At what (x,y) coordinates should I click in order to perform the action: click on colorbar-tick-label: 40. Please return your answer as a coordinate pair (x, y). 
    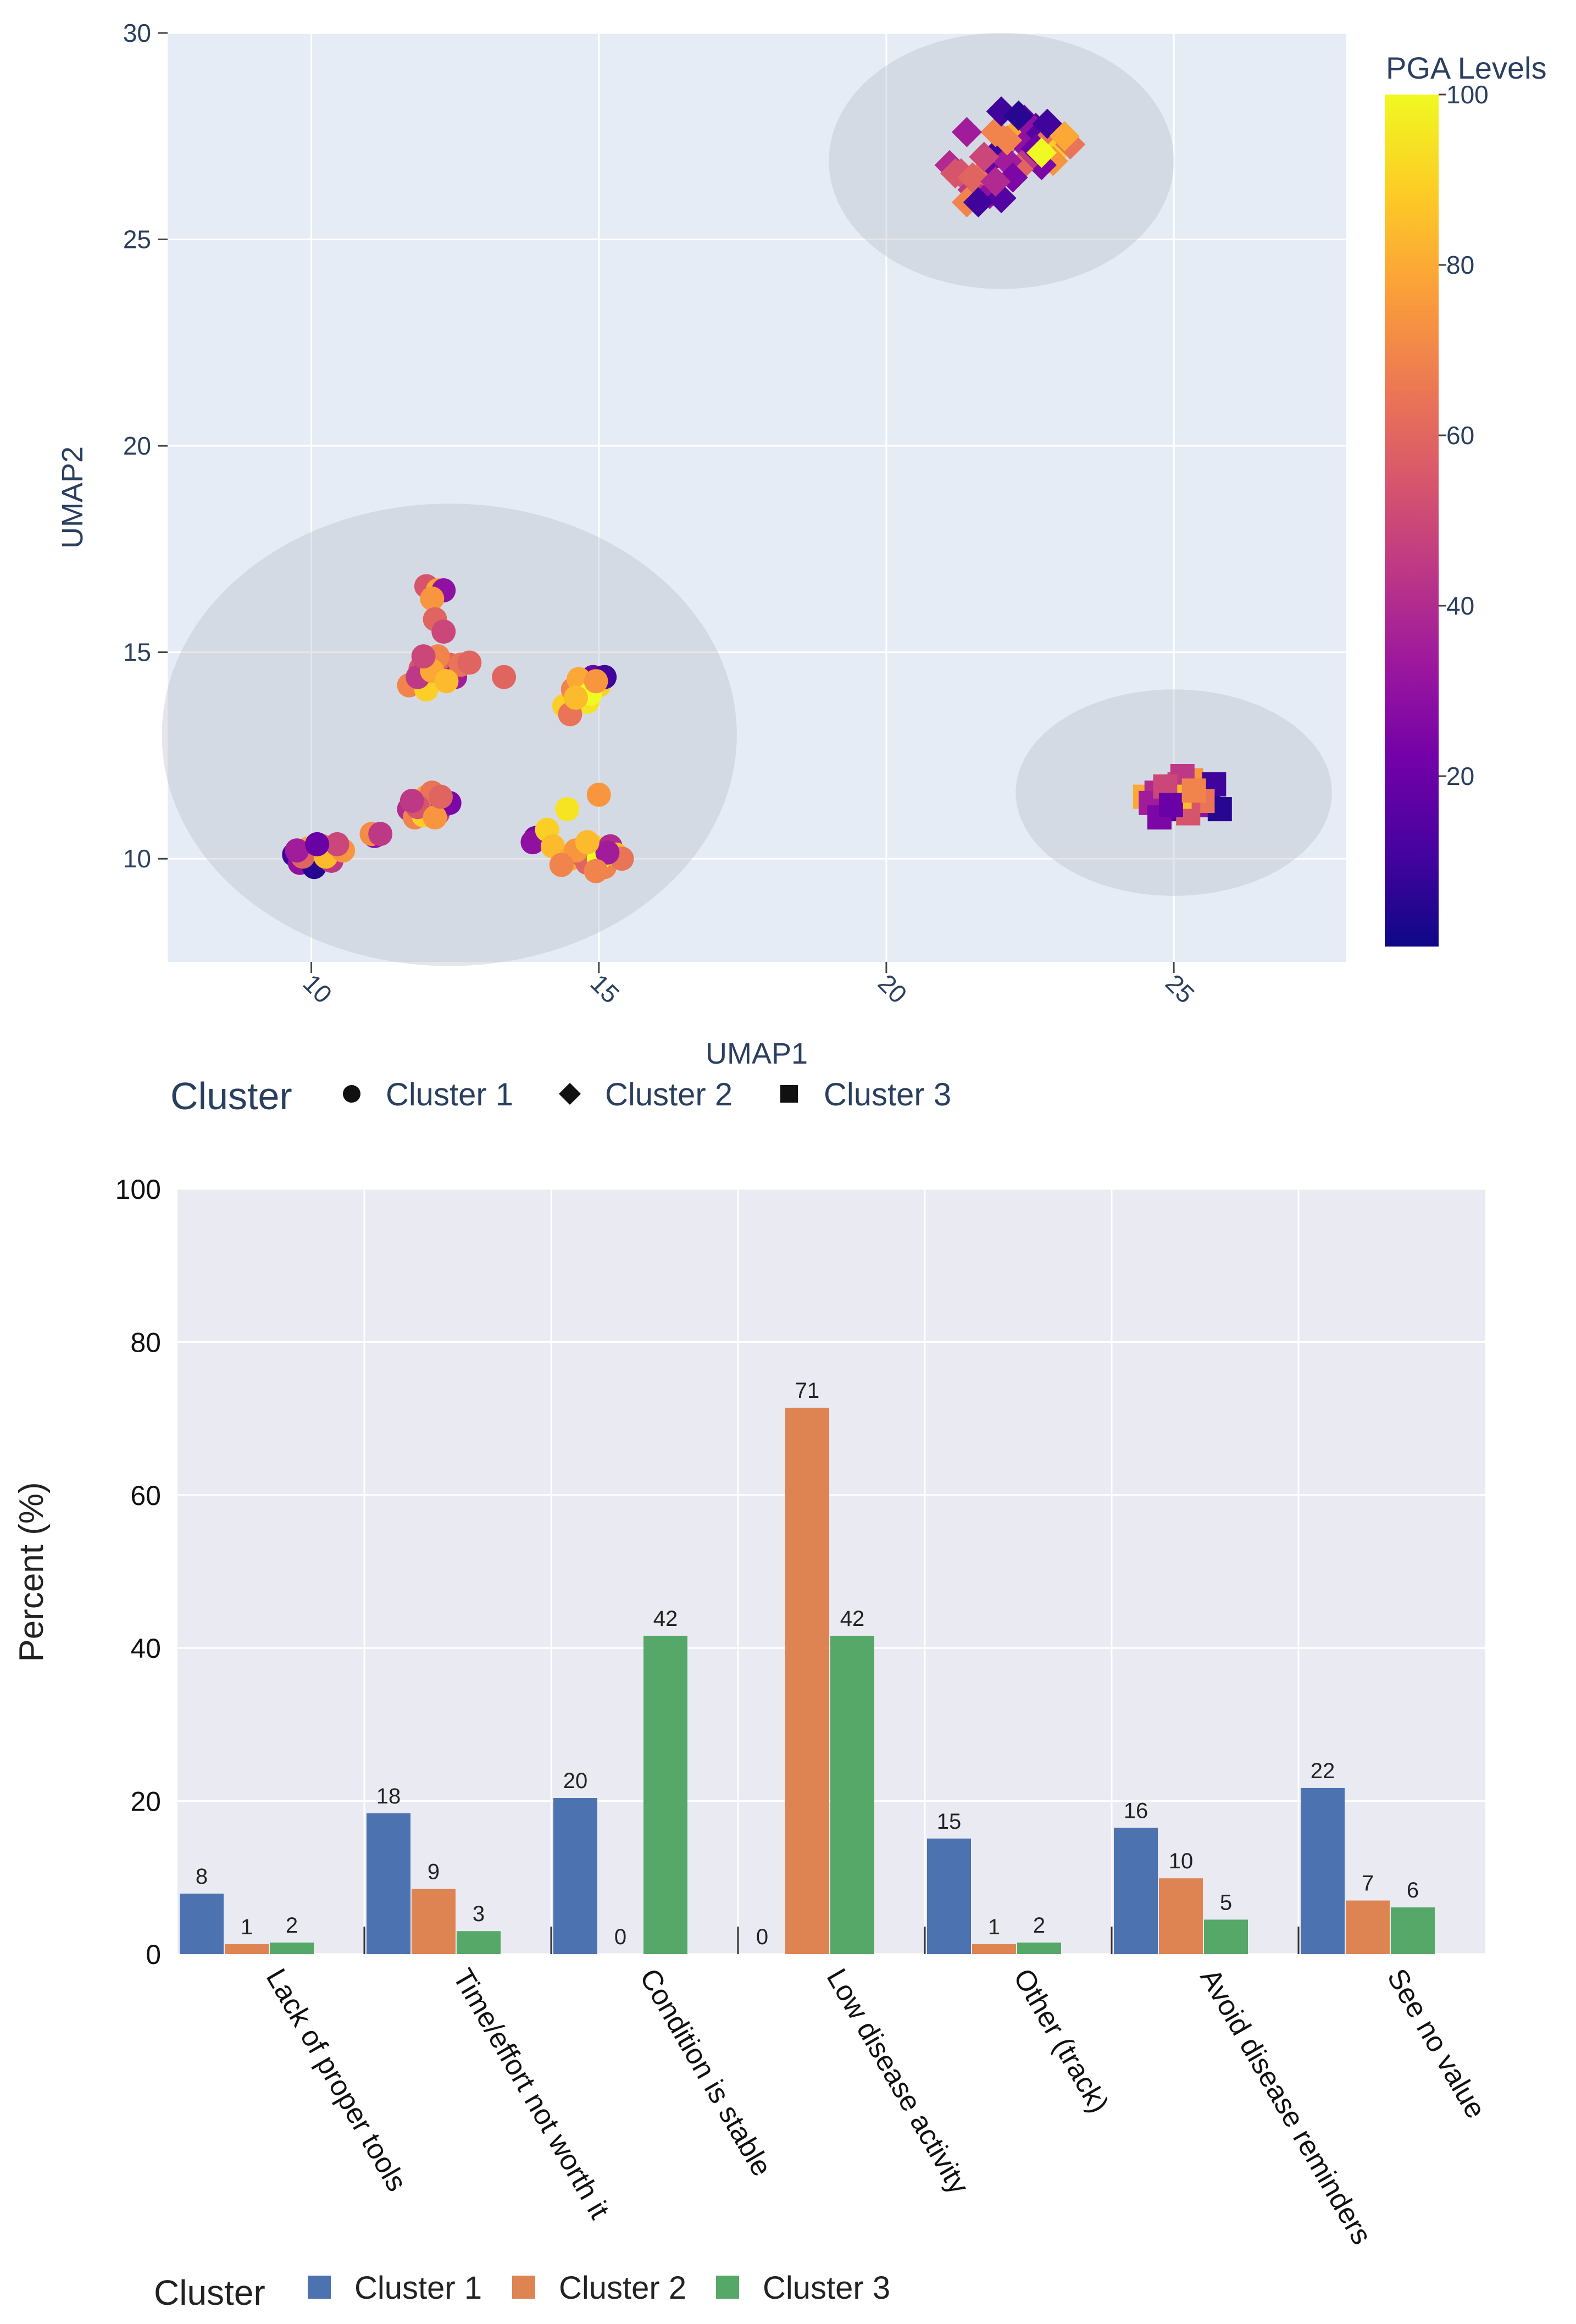
    Looking at the image, I should click on (1460, 605).